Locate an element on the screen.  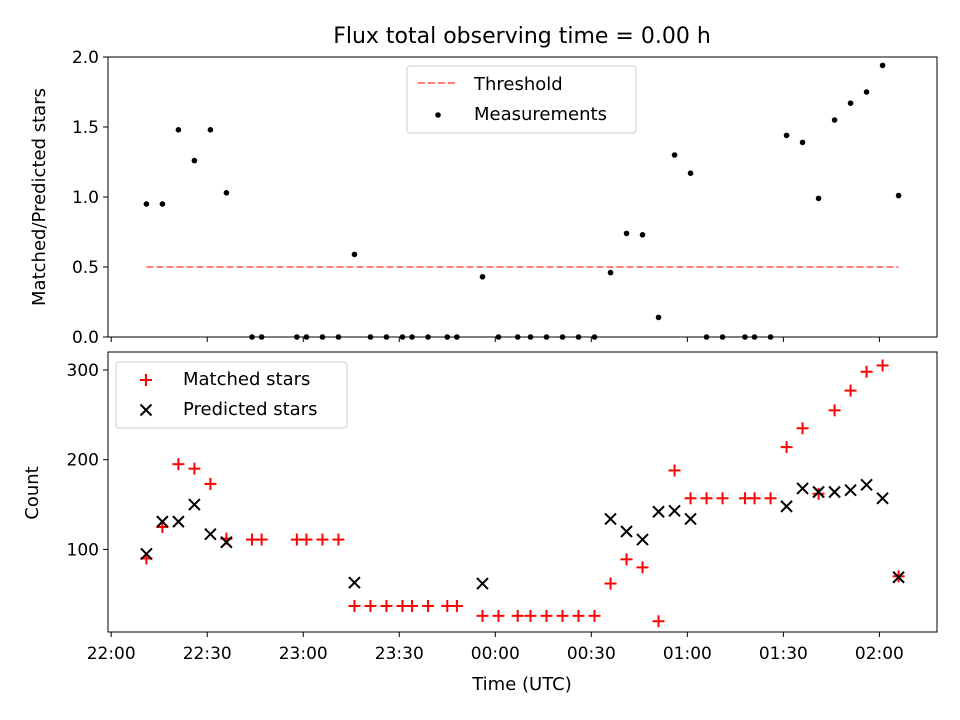
x-axis-label: Time (UTC) is located at coordinates (521, 684).